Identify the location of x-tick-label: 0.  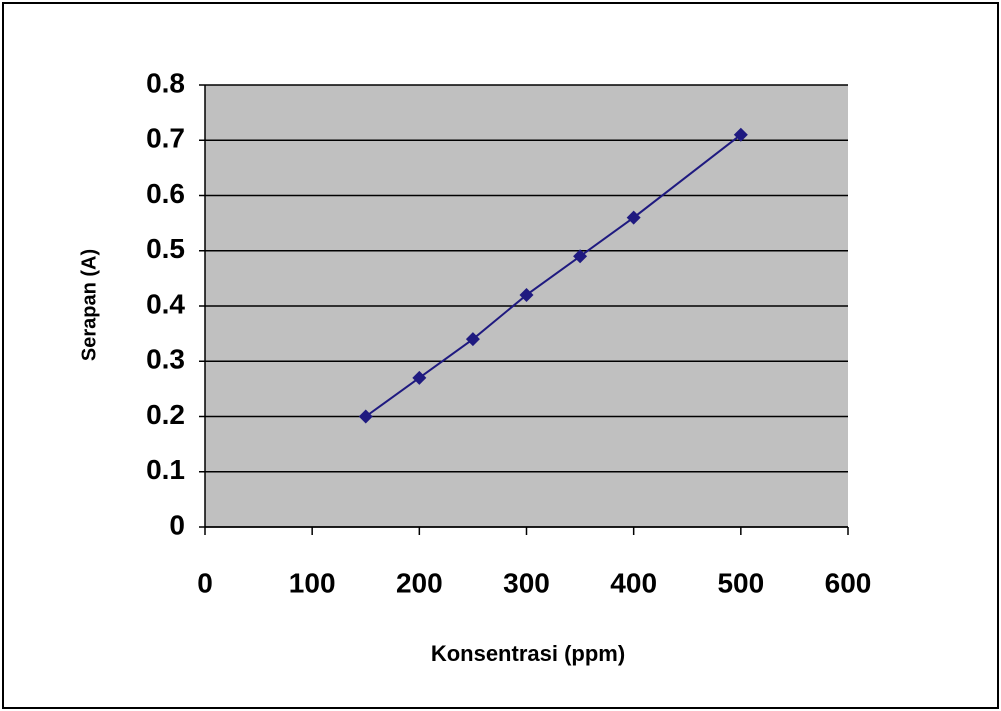
(205, 582).